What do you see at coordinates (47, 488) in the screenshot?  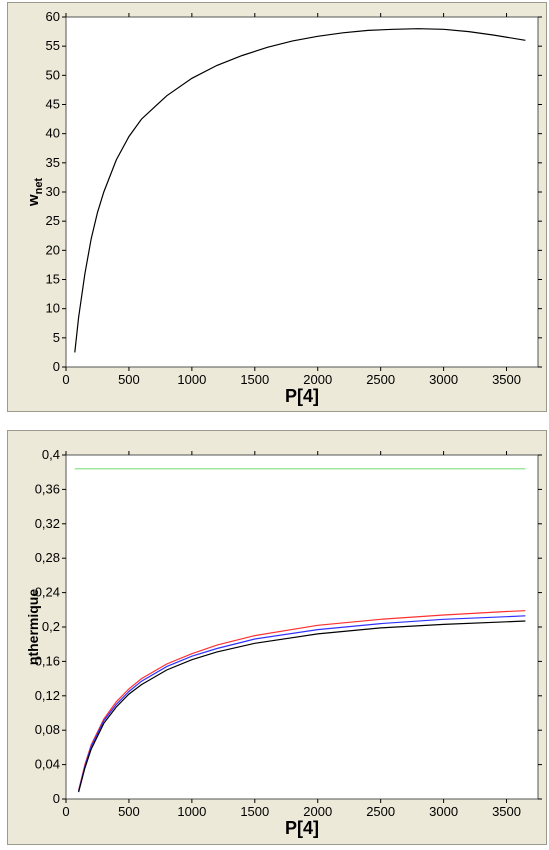 I see `y-tick-label: 0,36` at bounding box center [47, 488].